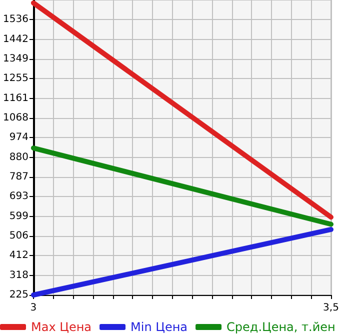  I want to click on y-tick-label: 974, so click(18, 138).